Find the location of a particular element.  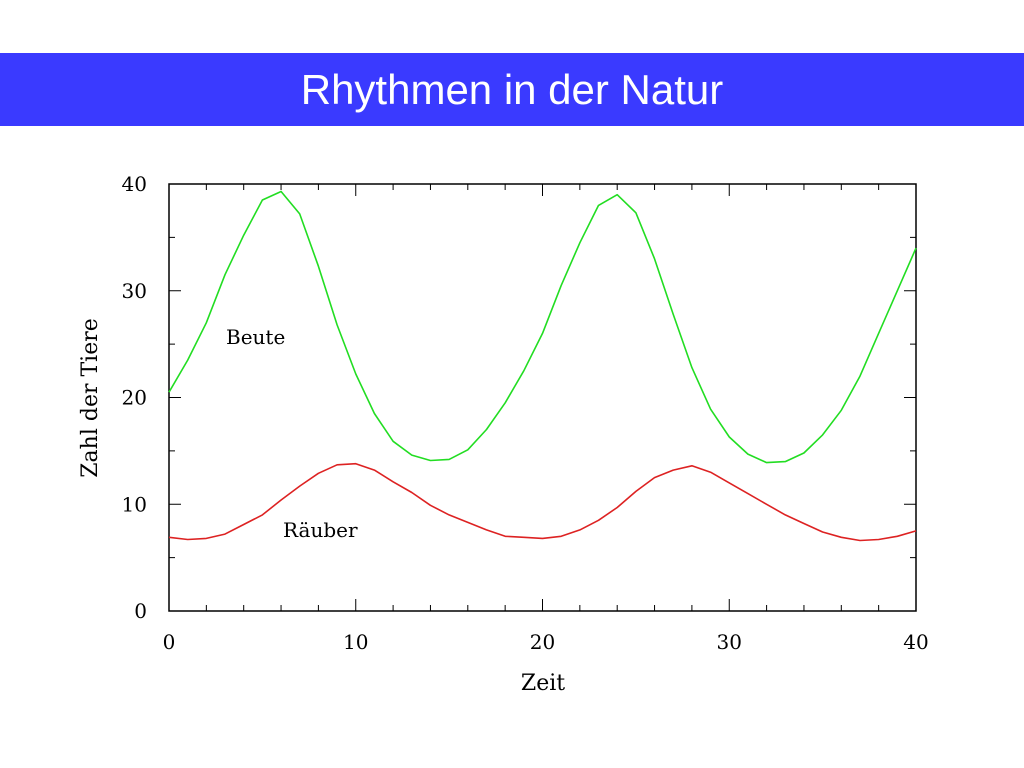

y-axis-label: Zahl der Tiere is located at coordinates (90, 397).